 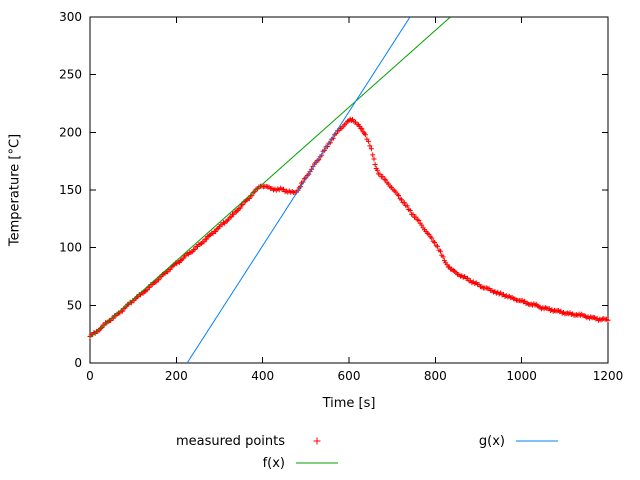 What do you see at coordinates (432, 441) in the screenshot?
I see `legend-item-g: g(x)` at bounding box center [432, 441].